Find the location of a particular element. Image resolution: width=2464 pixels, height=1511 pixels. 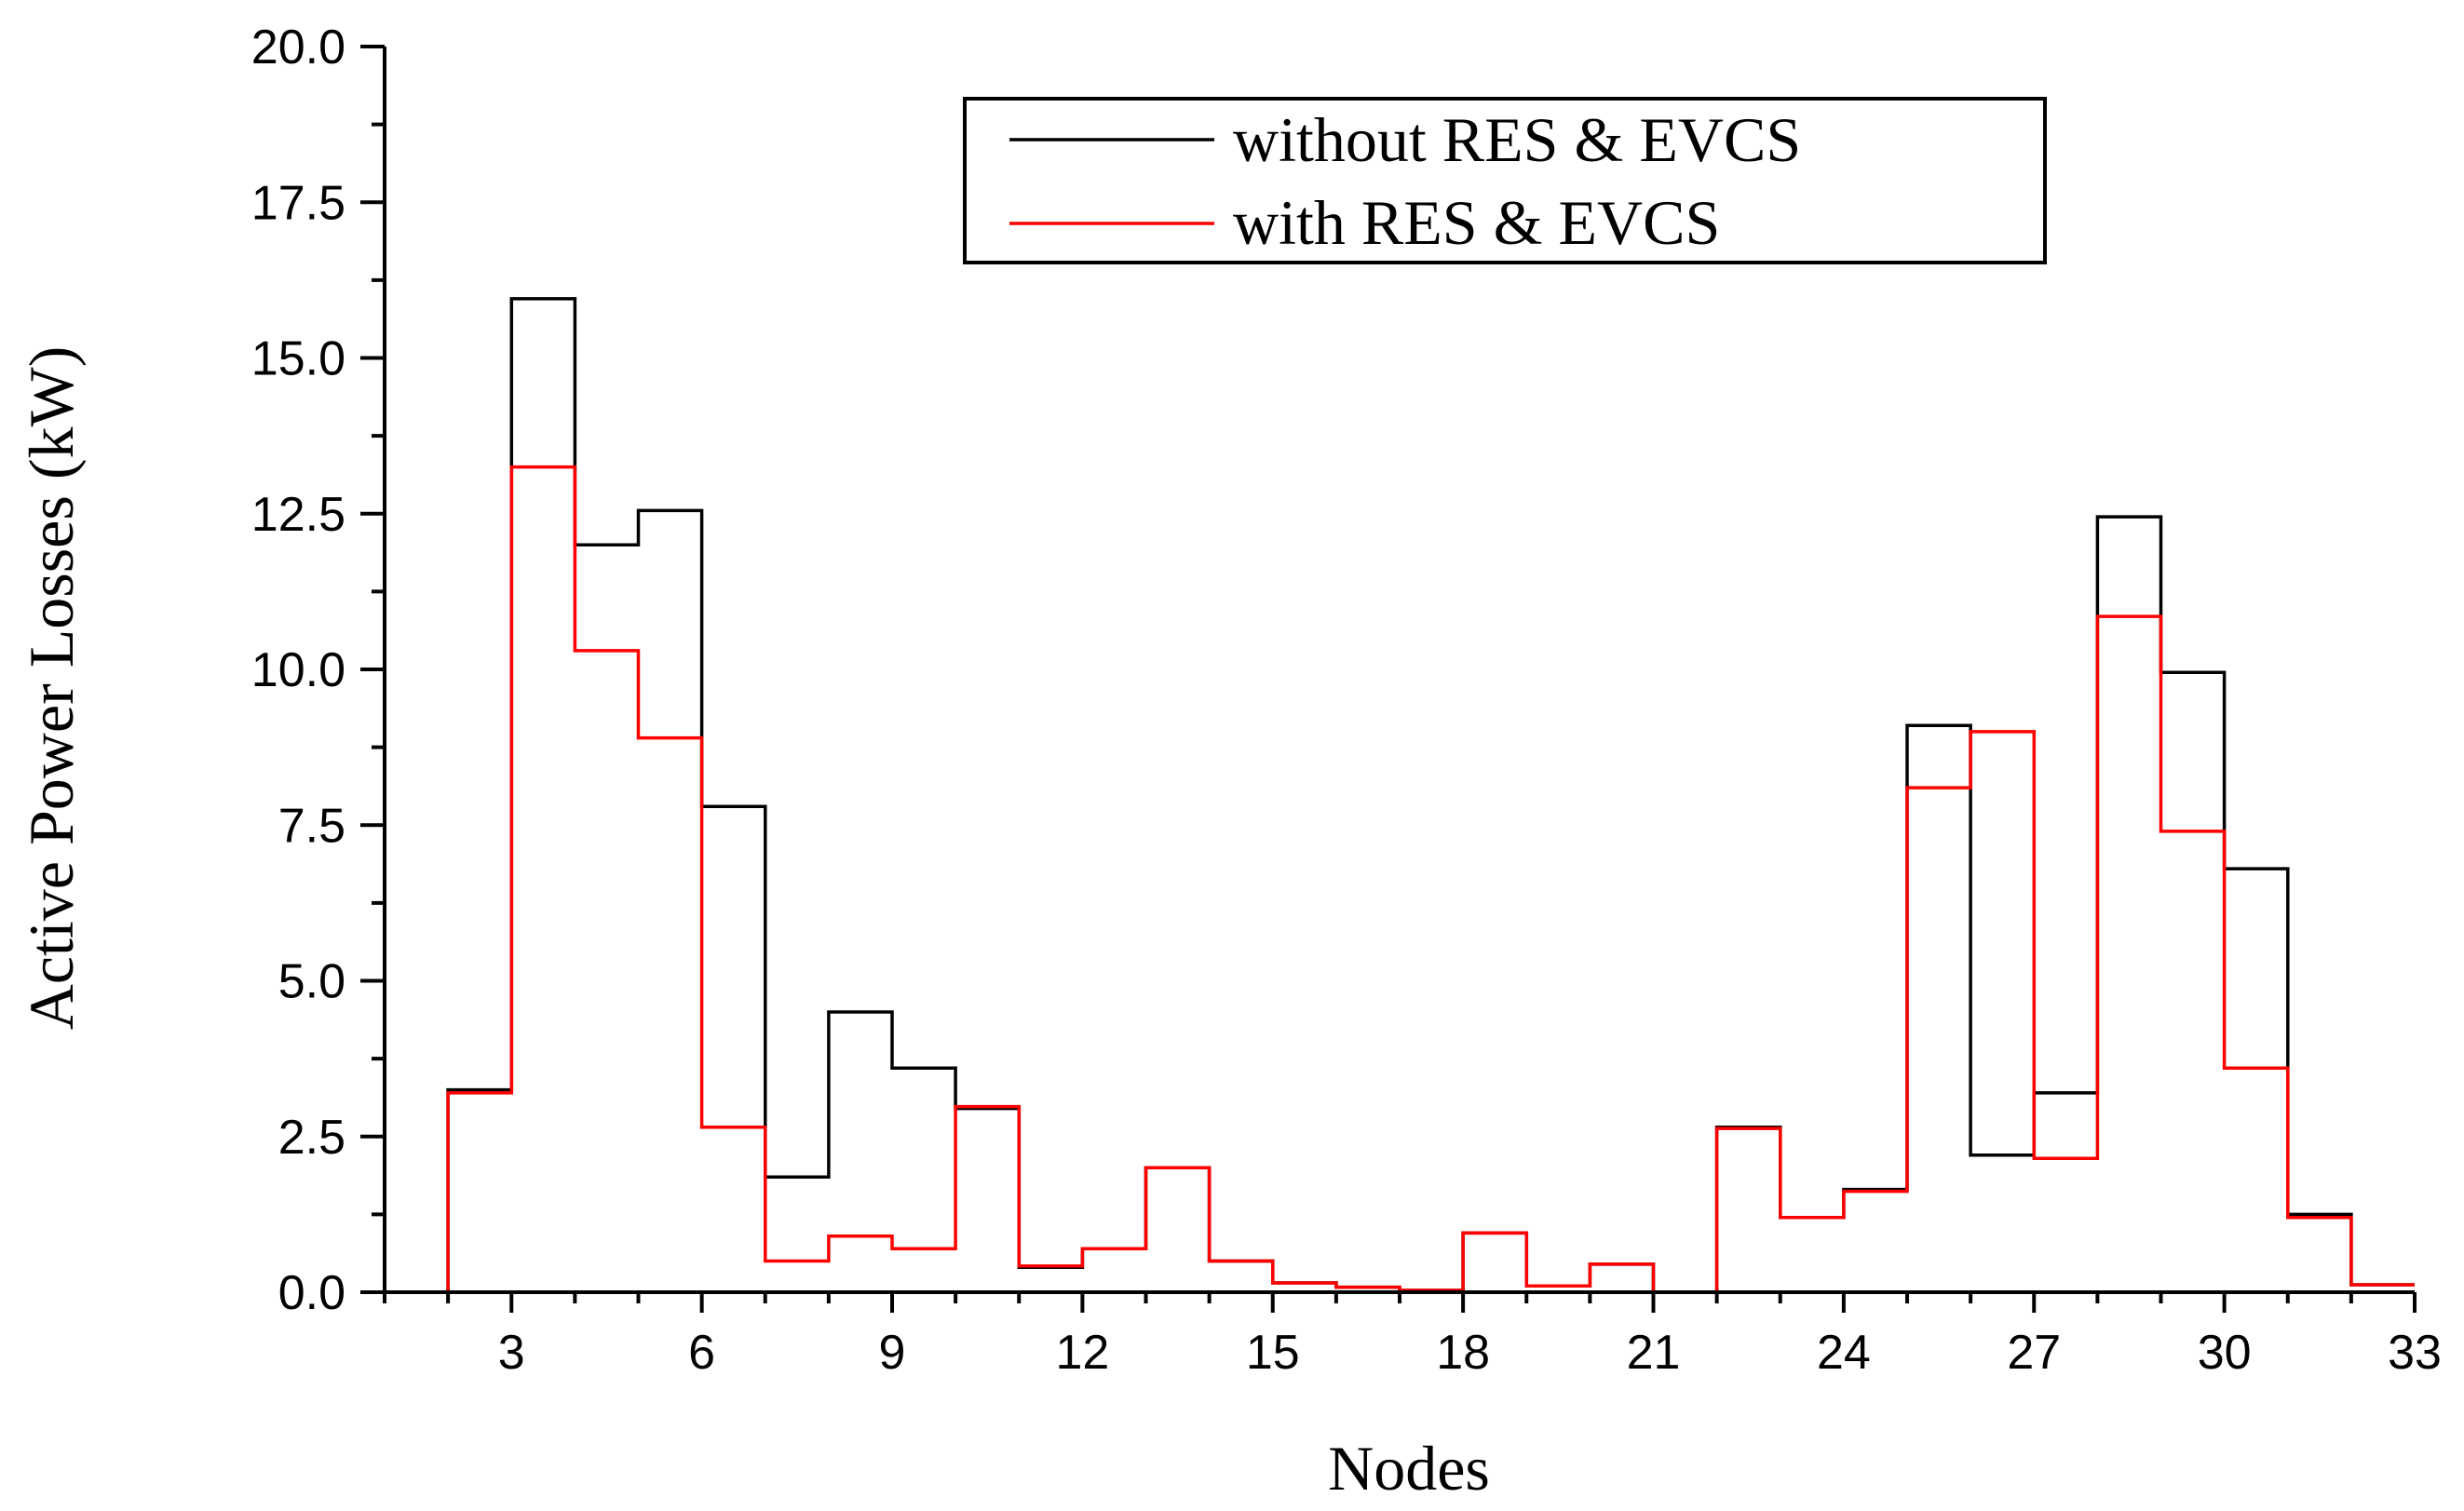

legend-label-with: with RES & EVCS is located at coordinates (1476, 222).